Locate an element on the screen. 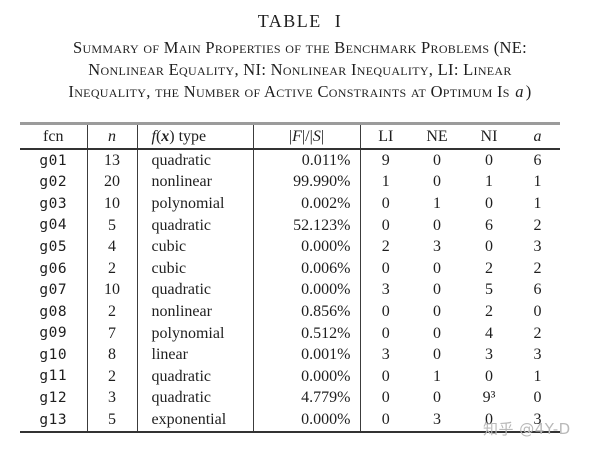 This screenshot has height=456, width=600. cell-ratio: 0.011% is located at coordinates (307, 160).